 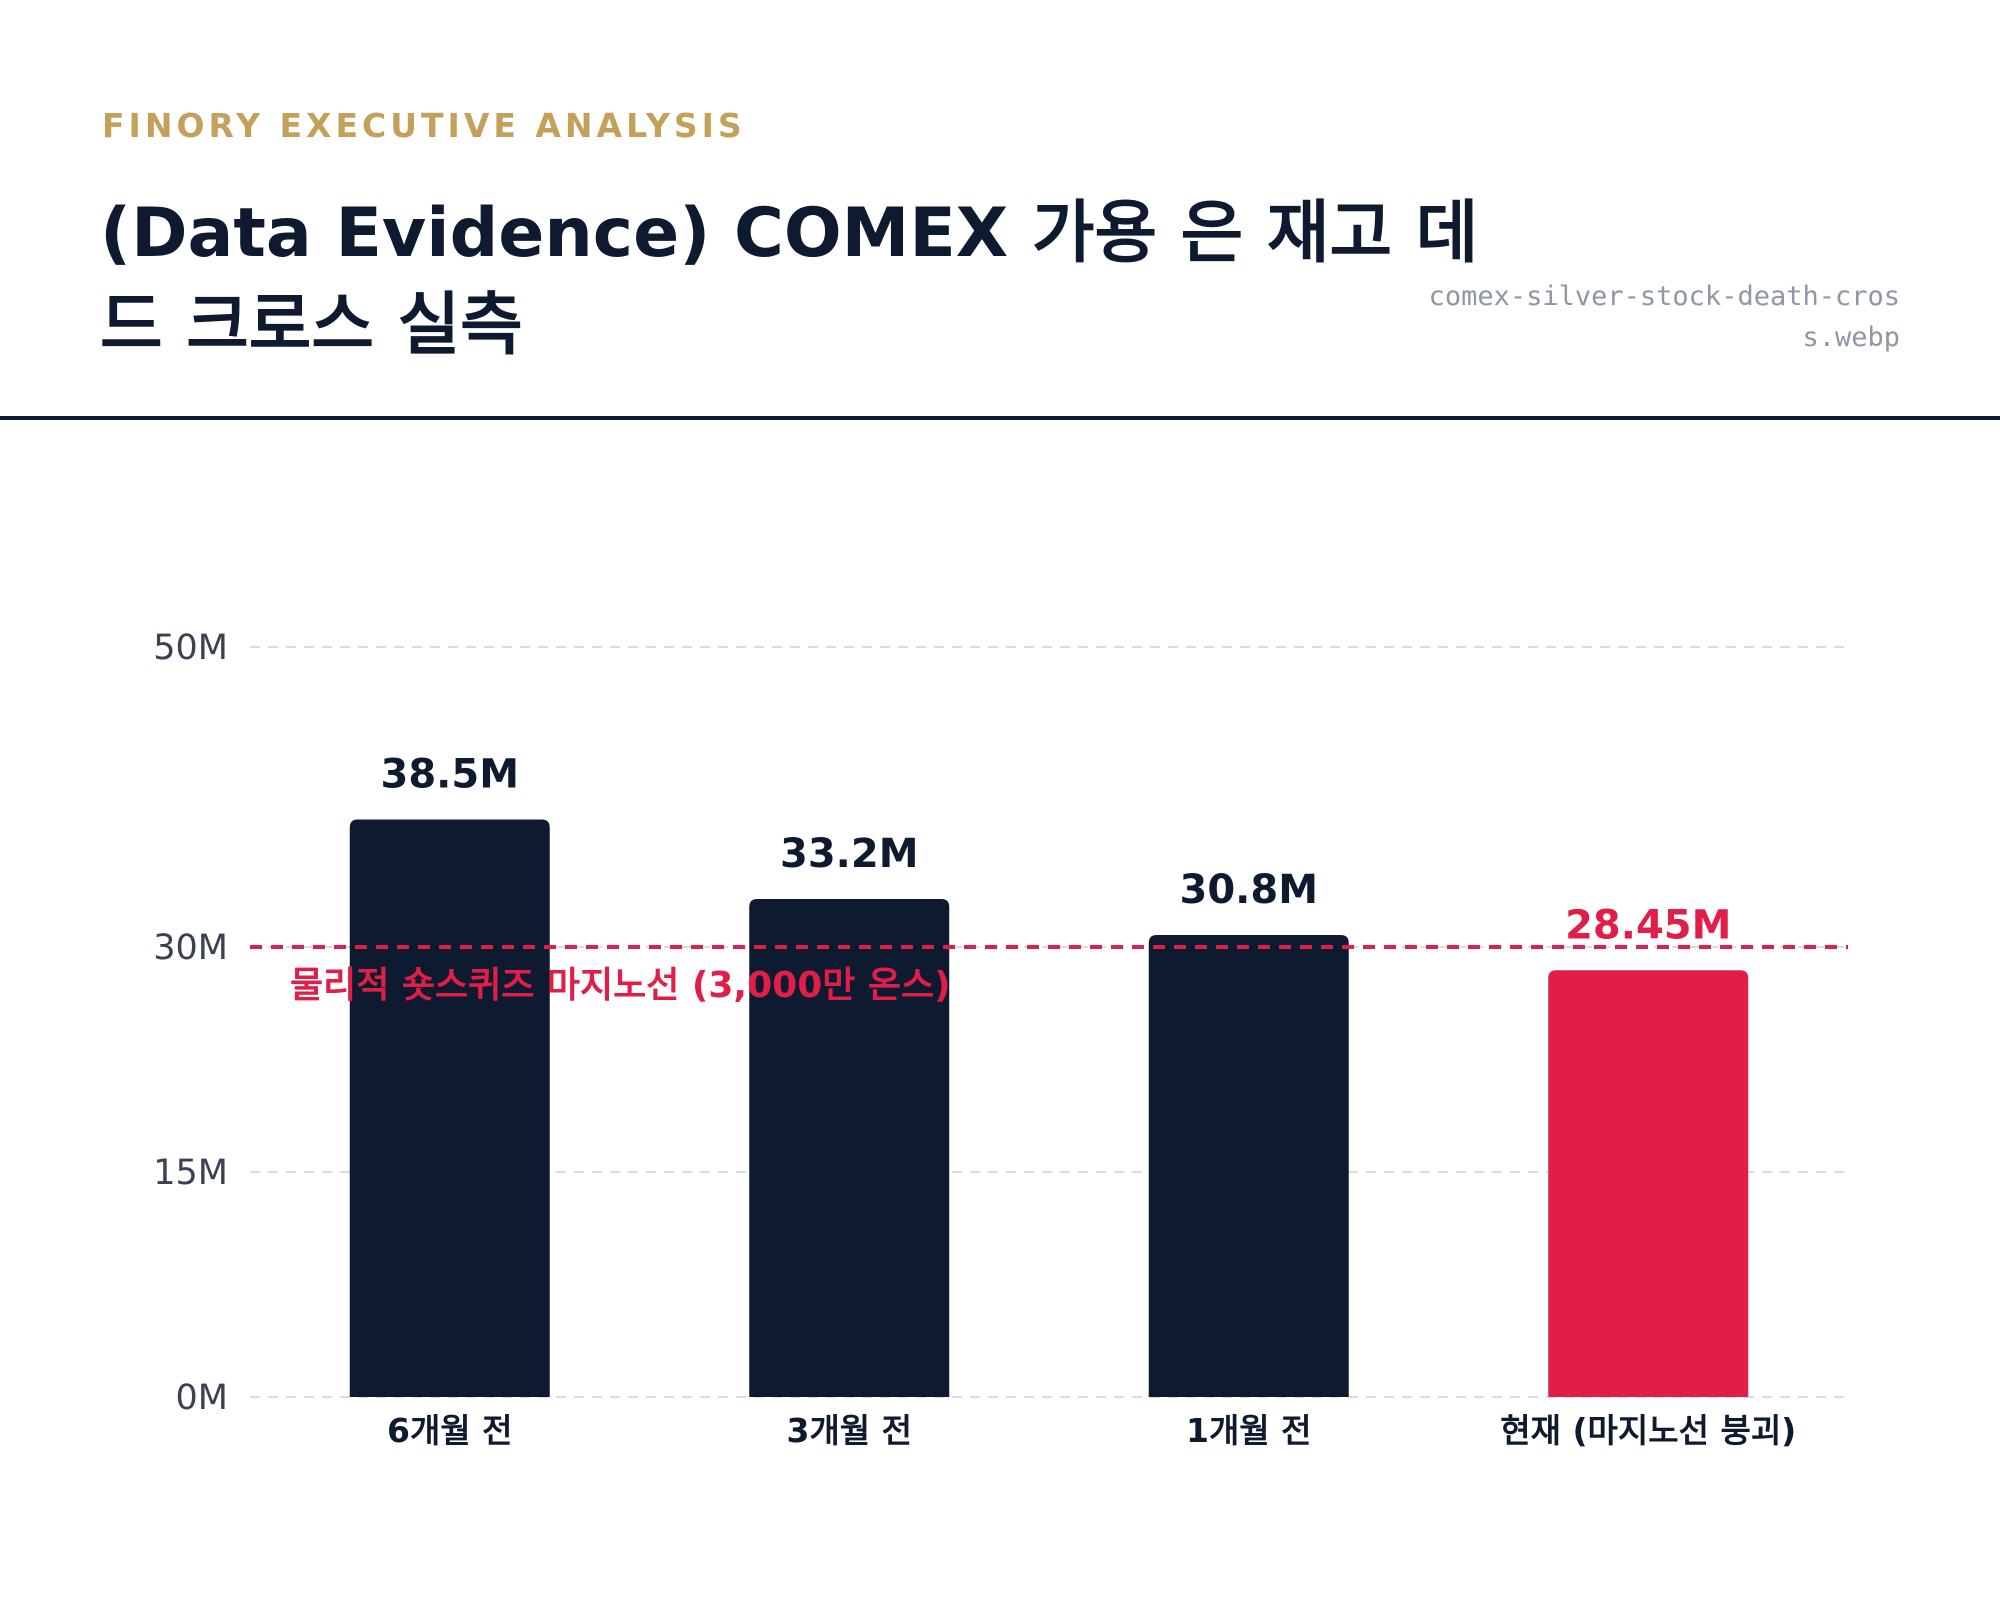 I want to click on header-divider, so click(x=1000, y=418).